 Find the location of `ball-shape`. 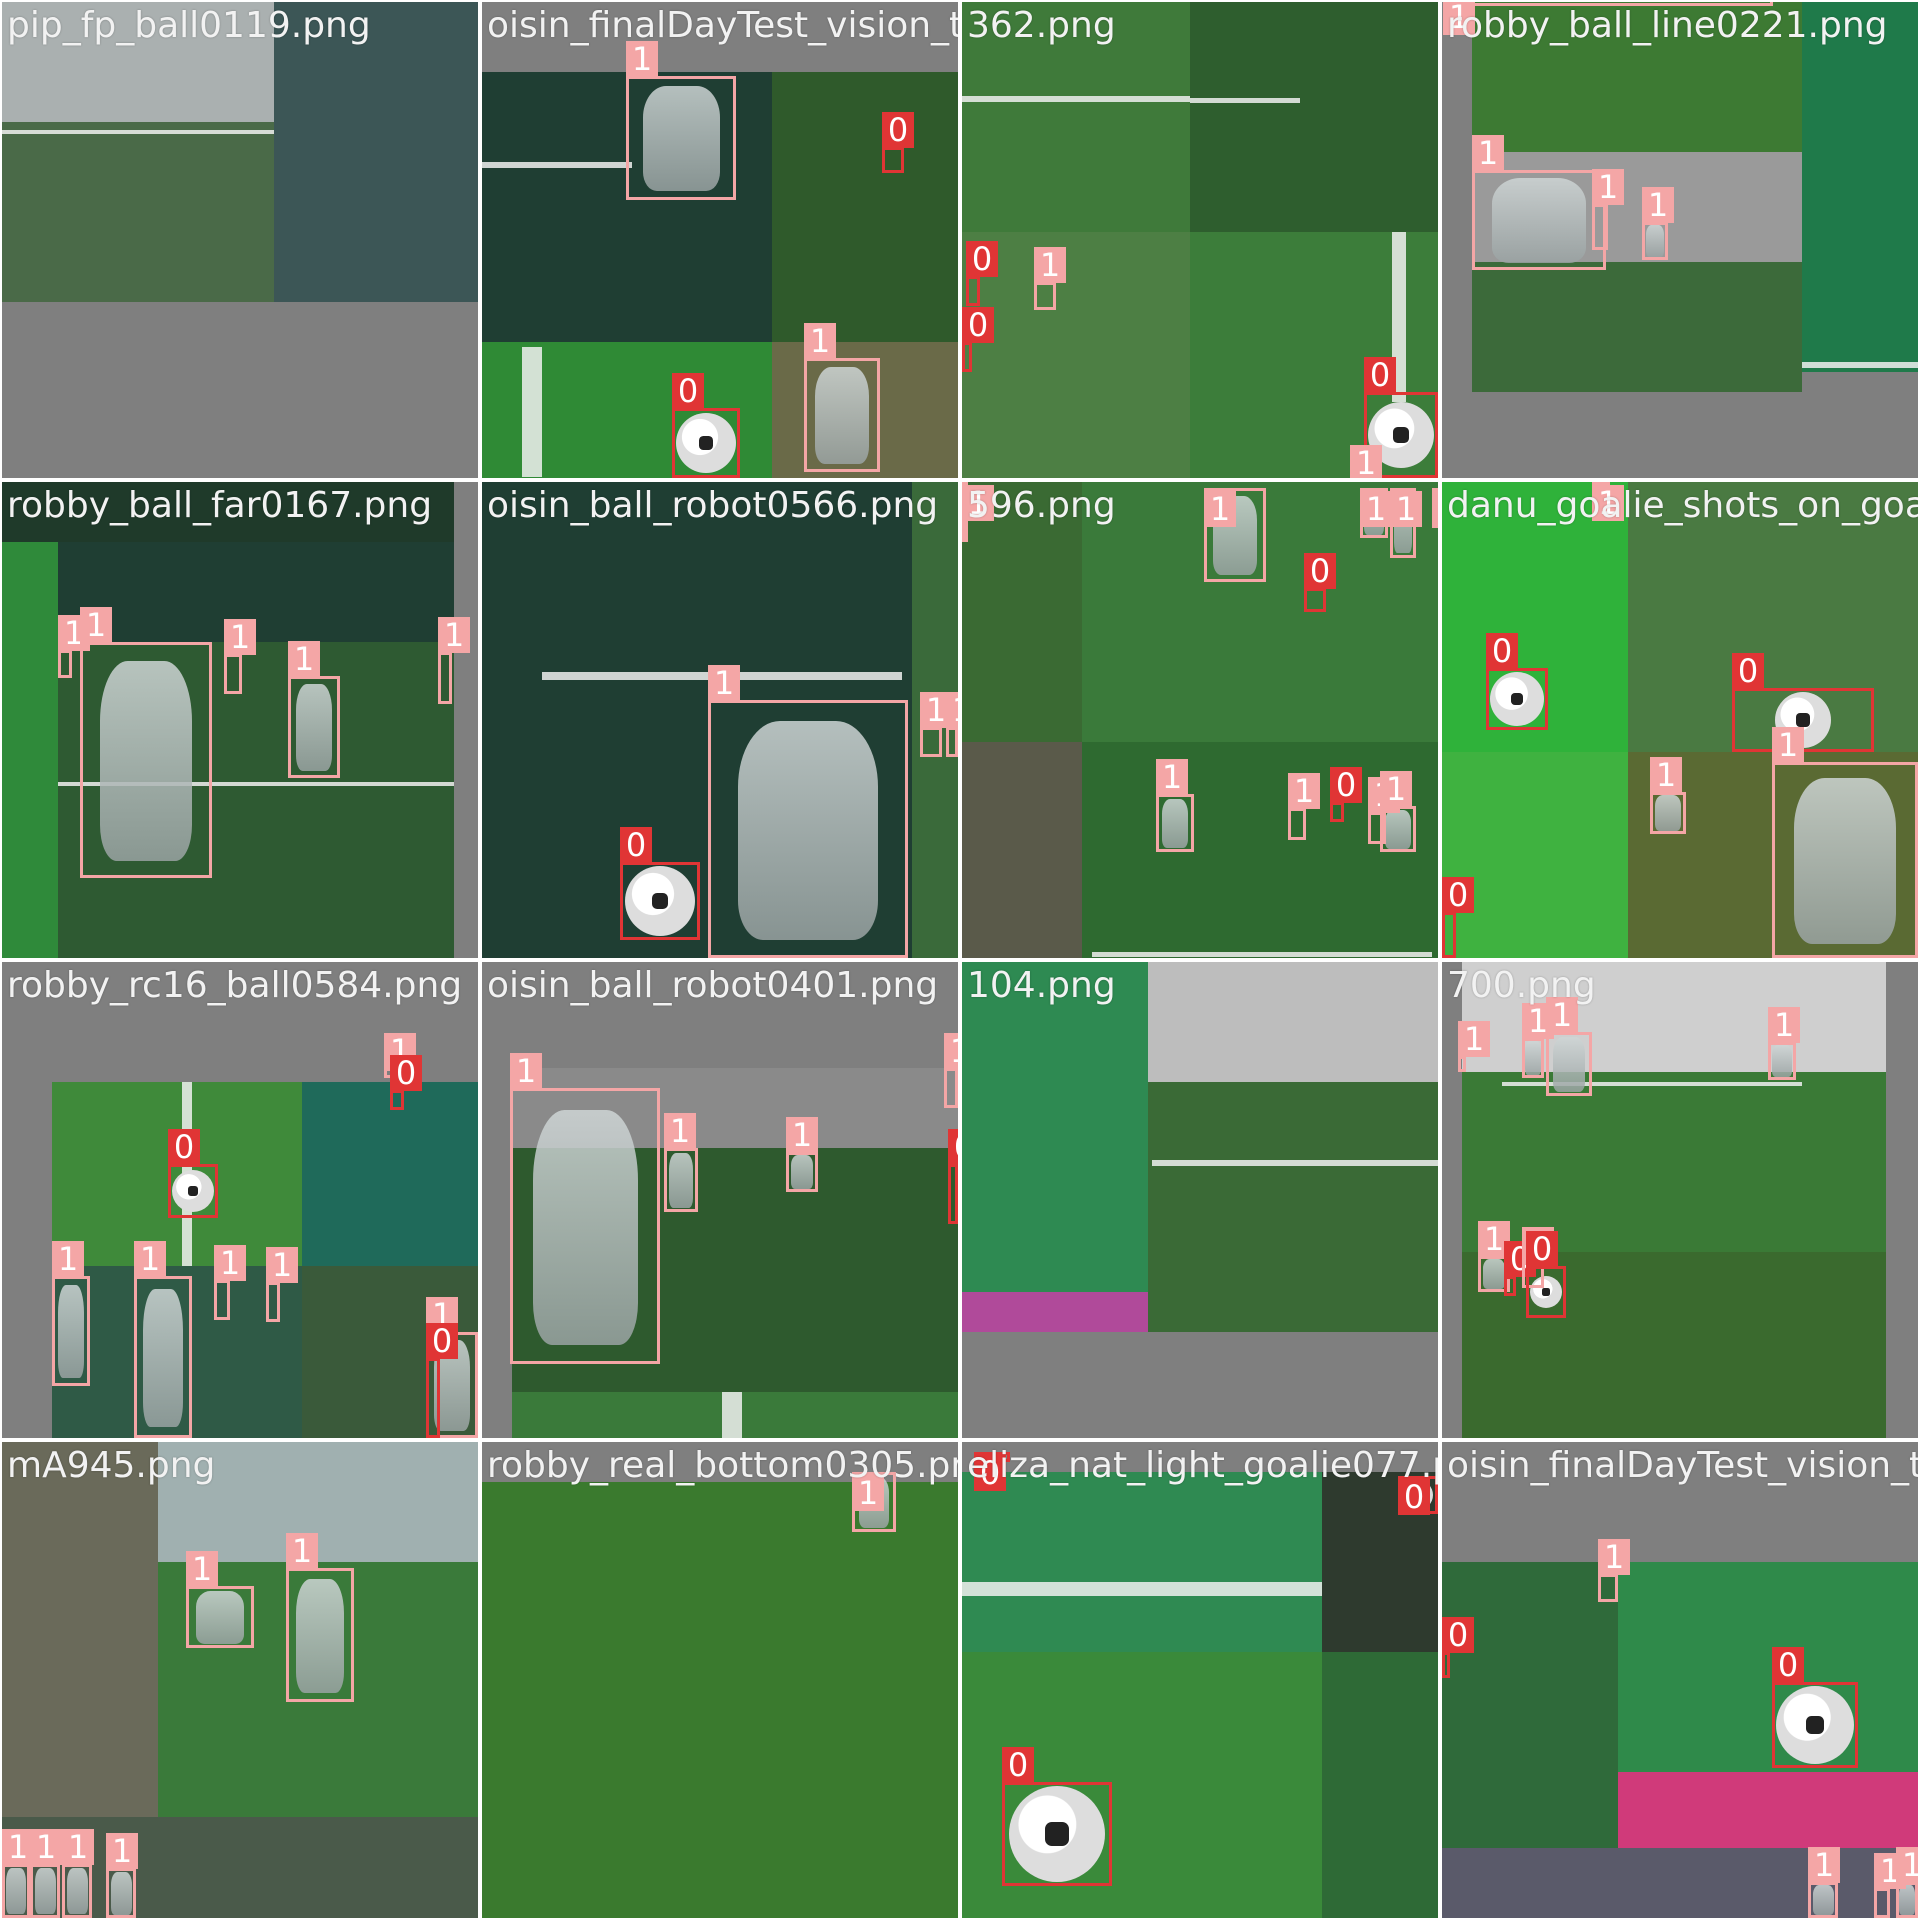

ball-shape is located at coordinates (706, 443).